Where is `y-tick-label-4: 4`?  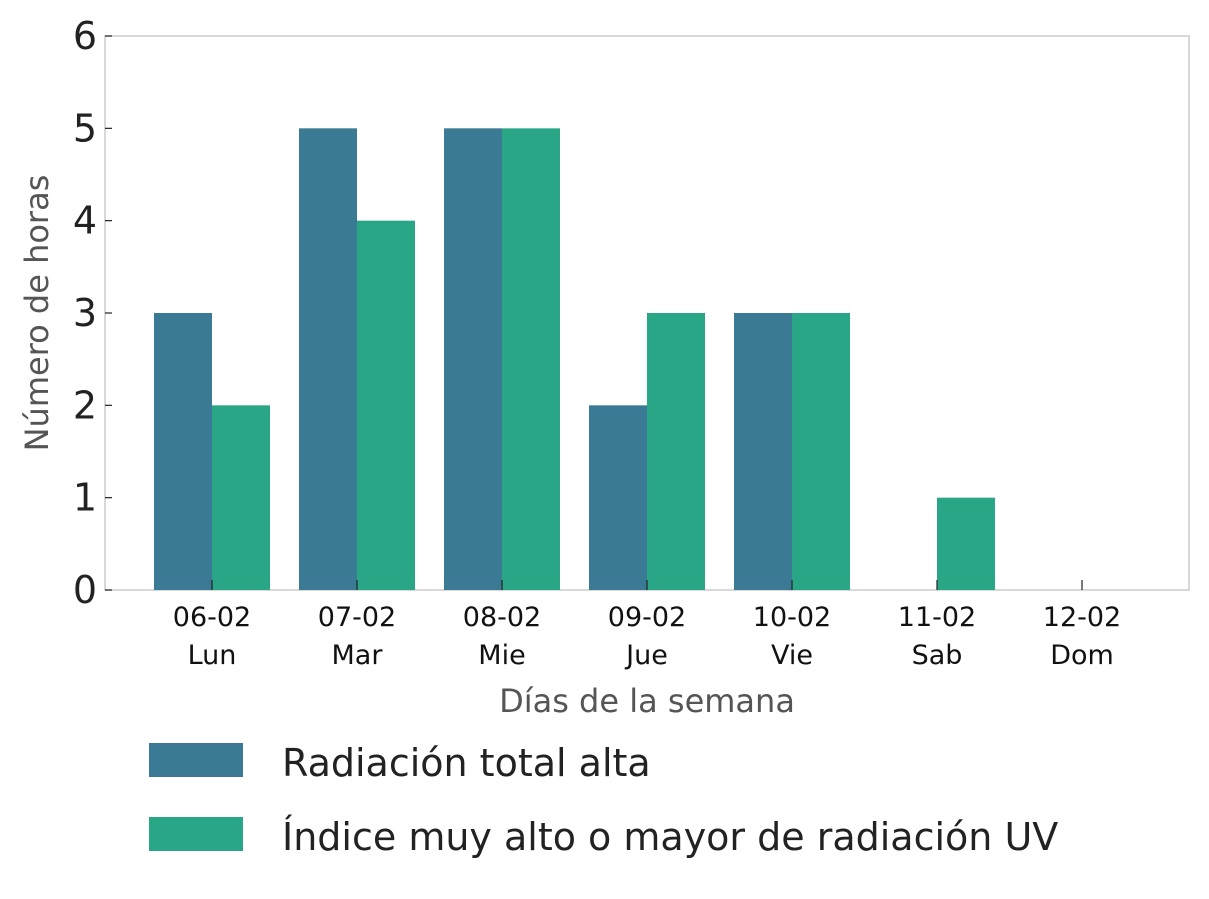 y-tick-label-4: 4 is located at coordinates (85, 221).